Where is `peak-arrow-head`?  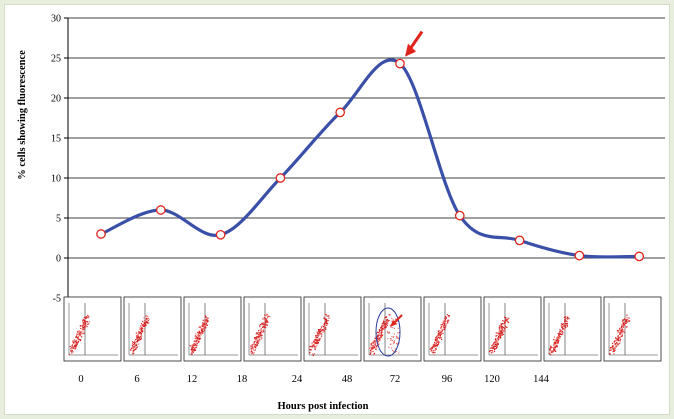
peak-arrow-head is located at coordinates (410, 50).